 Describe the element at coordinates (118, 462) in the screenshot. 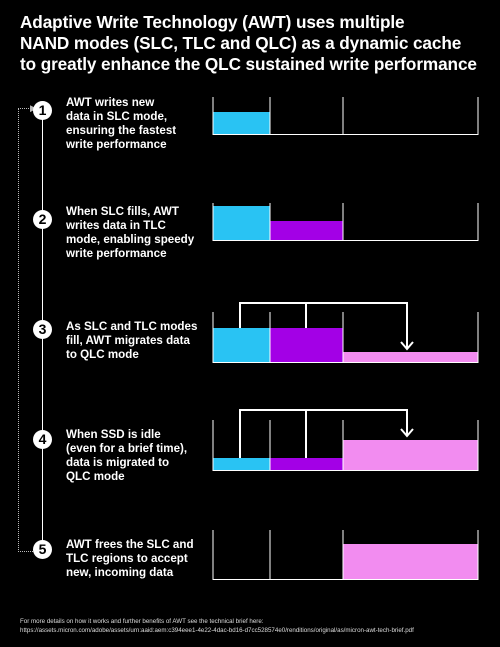

I see `step-4-line: data is migrated to` at that location.